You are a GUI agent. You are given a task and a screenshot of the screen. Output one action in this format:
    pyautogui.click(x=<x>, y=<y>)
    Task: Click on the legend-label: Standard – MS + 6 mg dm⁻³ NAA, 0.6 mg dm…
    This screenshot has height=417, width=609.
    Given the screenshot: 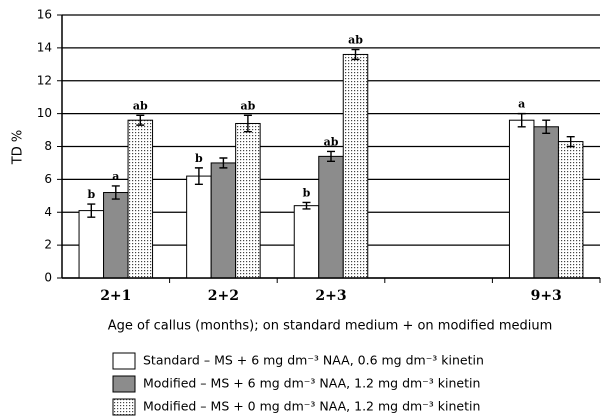 What is the action you would take?
    pyautogui.click(x=313, y=360)
    